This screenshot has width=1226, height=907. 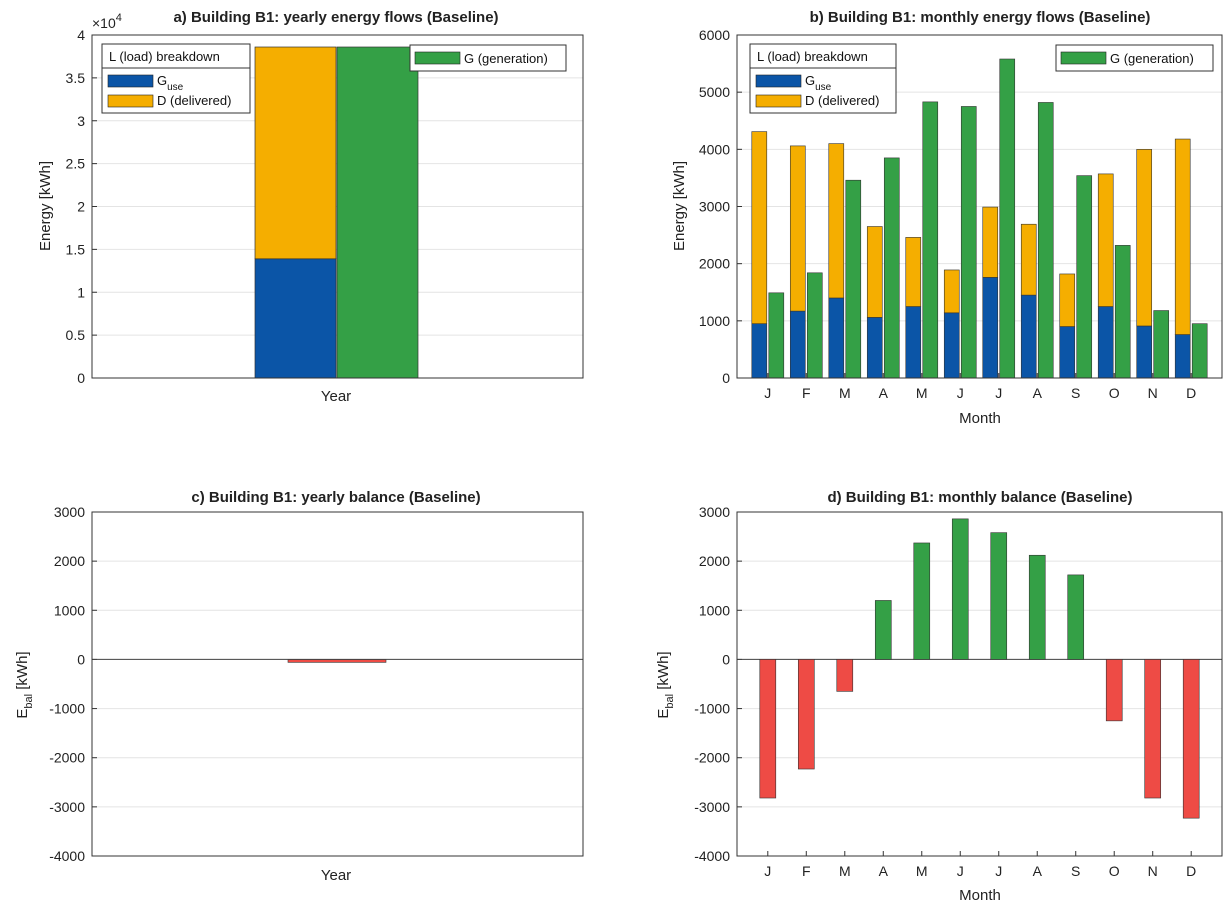 What do you see at coordinates (175, 87) in the screenshot?
I see `legend-label-guse-sub: use` at bounding box center [175, 87].